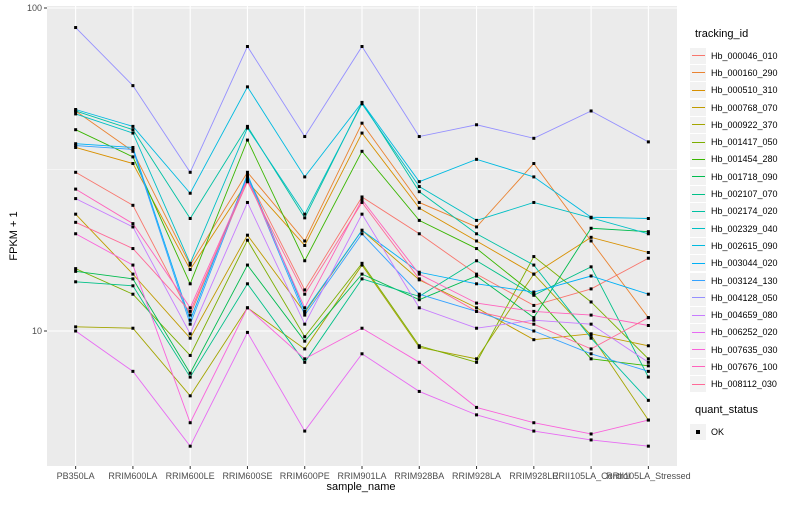  I want to click on legend-label: Hb_002615_090, so click(744, 245).